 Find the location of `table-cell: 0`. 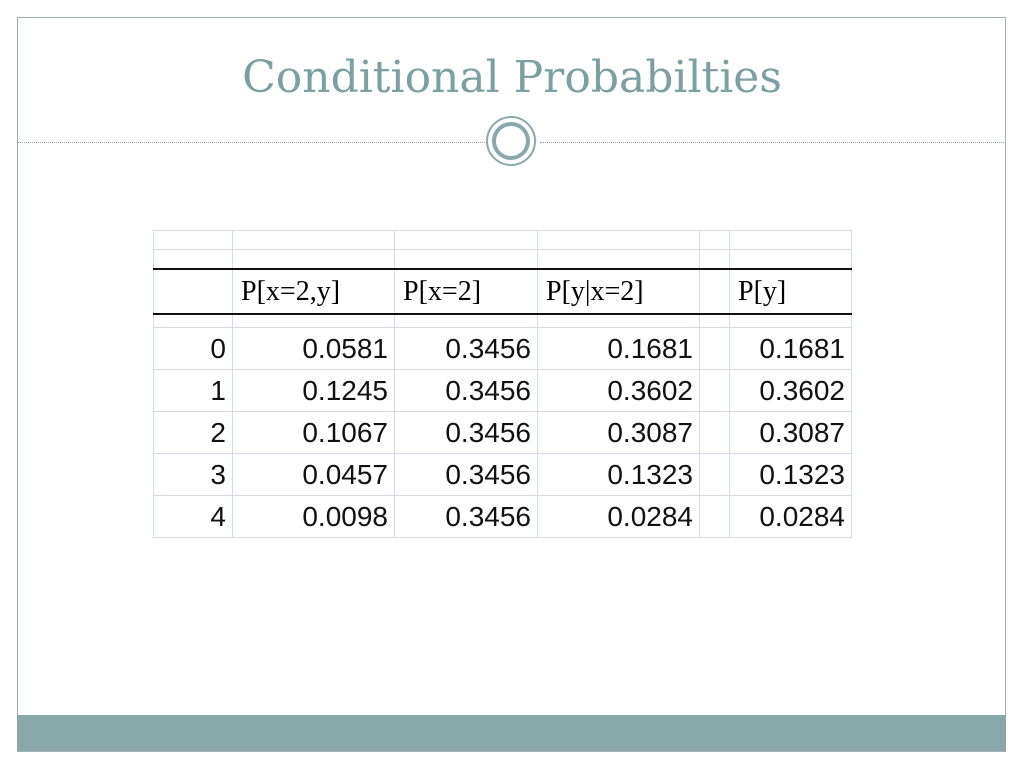

table-cell: 0 is located at coordinates (193, 348).